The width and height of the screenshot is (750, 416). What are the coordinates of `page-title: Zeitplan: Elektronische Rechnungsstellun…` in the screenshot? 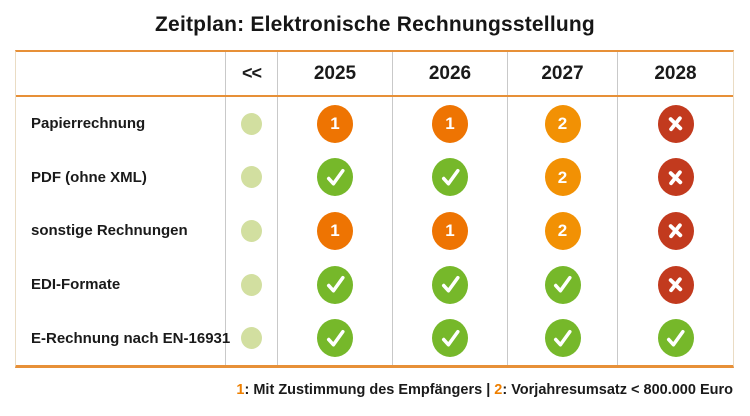 It's located at (375, 24).